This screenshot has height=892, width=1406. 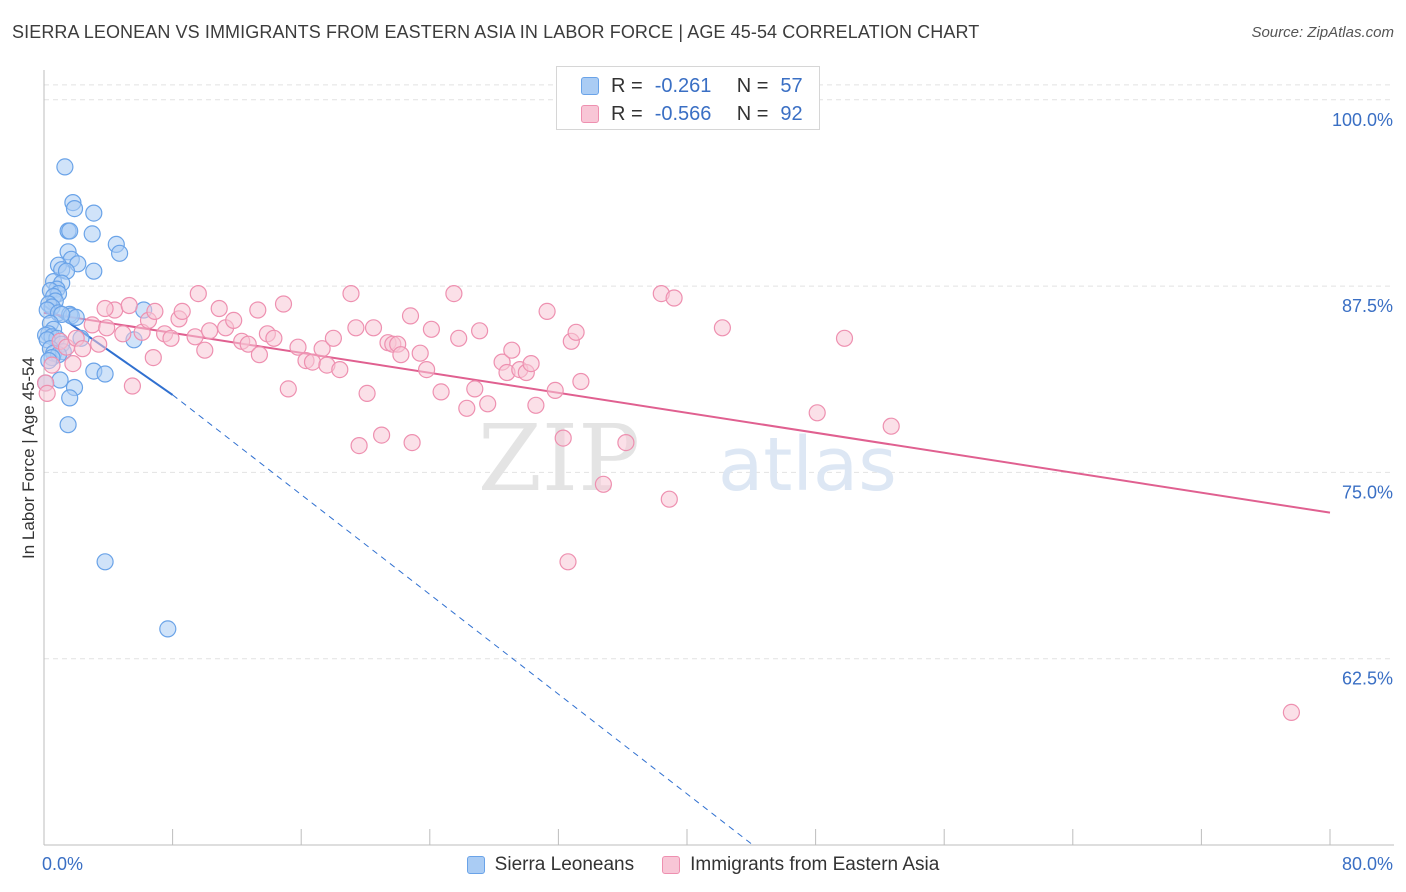 I want to click on n-value: 57, so click(x=791, y=85).